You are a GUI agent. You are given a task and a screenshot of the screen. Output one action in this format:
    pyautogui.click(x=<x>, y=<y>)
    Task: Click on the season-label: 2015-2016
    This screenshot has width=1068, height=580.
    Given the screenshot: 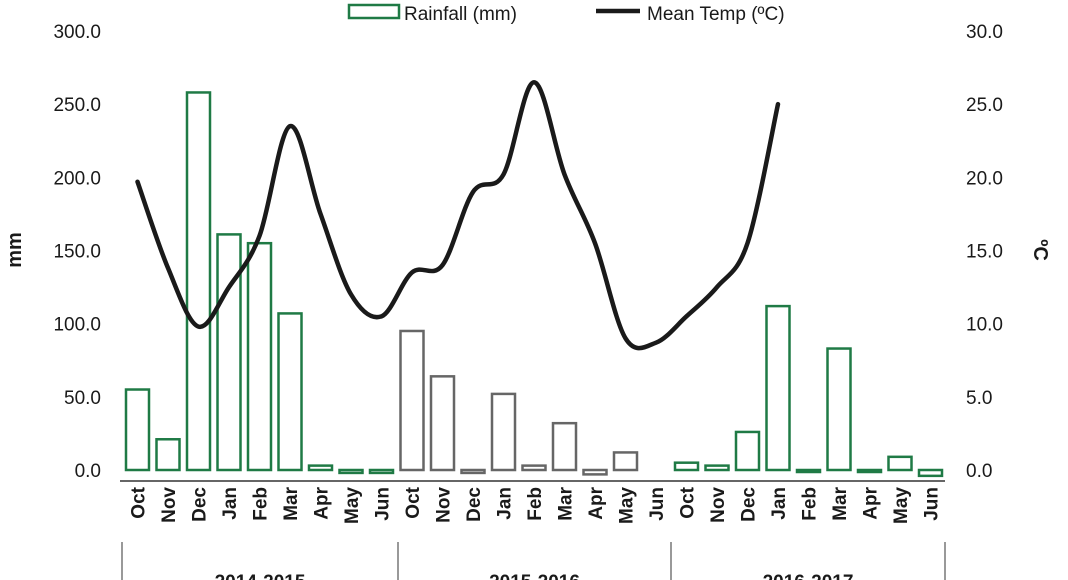 What is the action you would take?
    pyautogui.click(x=534, y=576)
    